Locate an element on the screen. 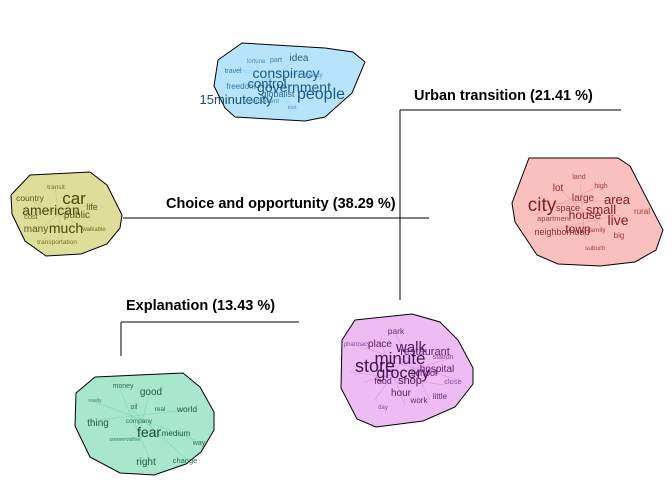  cluster-urban-hull is located at coordinates (587, 212).